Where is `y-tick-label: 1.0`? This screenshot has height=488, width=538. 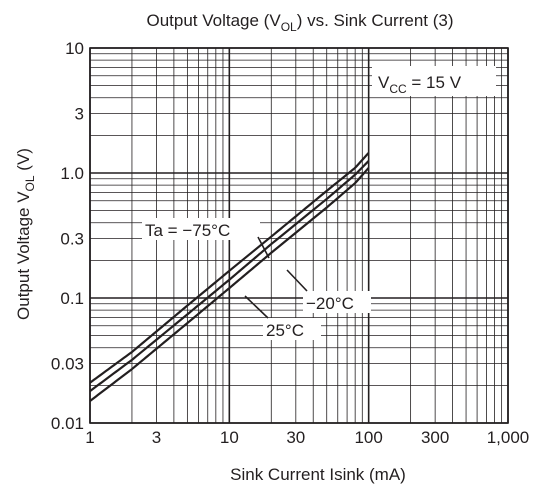
y-tick-label: 1.0 is located at coordinates (72, 173).